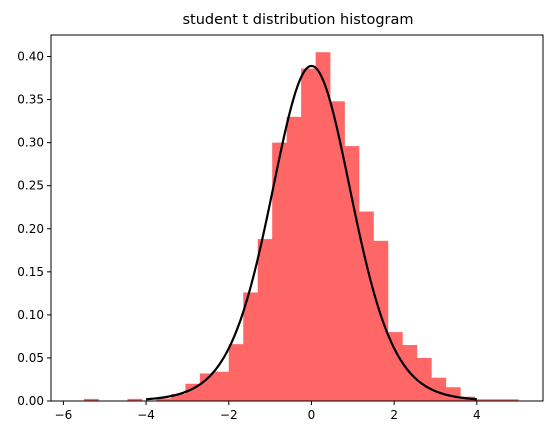 The height and width of the screenshot is (435, 556). What do you see at coordinates (30, 229) in the screenshot?
I see `y-tick-label: 0.20` at bounding box center [30, 229].